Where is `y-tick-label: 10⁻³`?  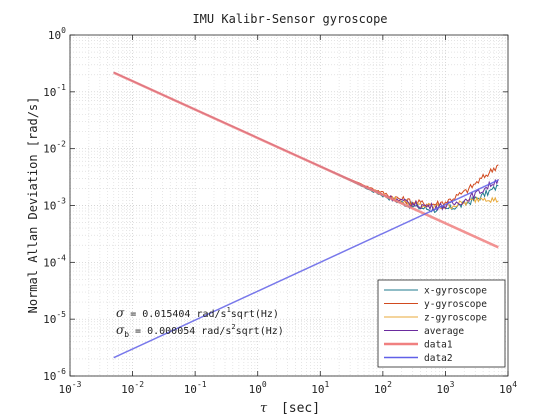 y-tick-label: 10⁻³ is located at coordinates (54, 205).